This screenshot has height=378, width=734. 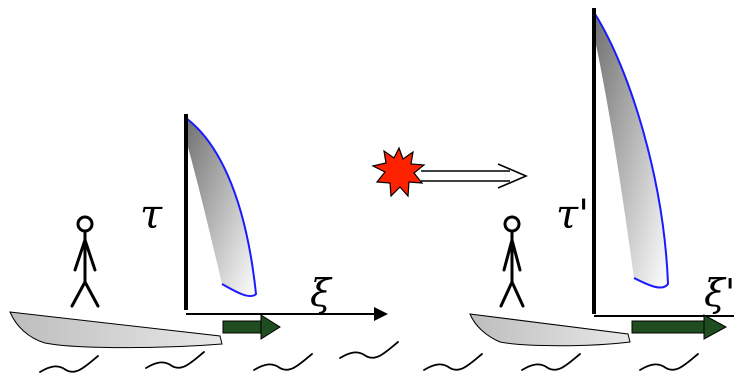 I want to click on left-space-axis-arrowhead, so click(x=381, y=314).